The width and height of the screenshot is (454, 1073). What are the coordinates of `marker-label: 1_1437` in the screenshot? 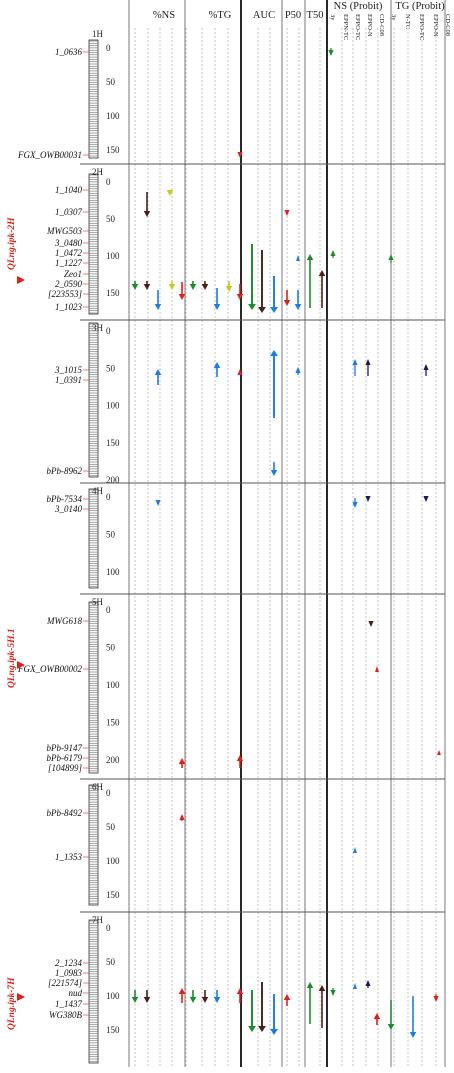 It's located at (69, 1004).